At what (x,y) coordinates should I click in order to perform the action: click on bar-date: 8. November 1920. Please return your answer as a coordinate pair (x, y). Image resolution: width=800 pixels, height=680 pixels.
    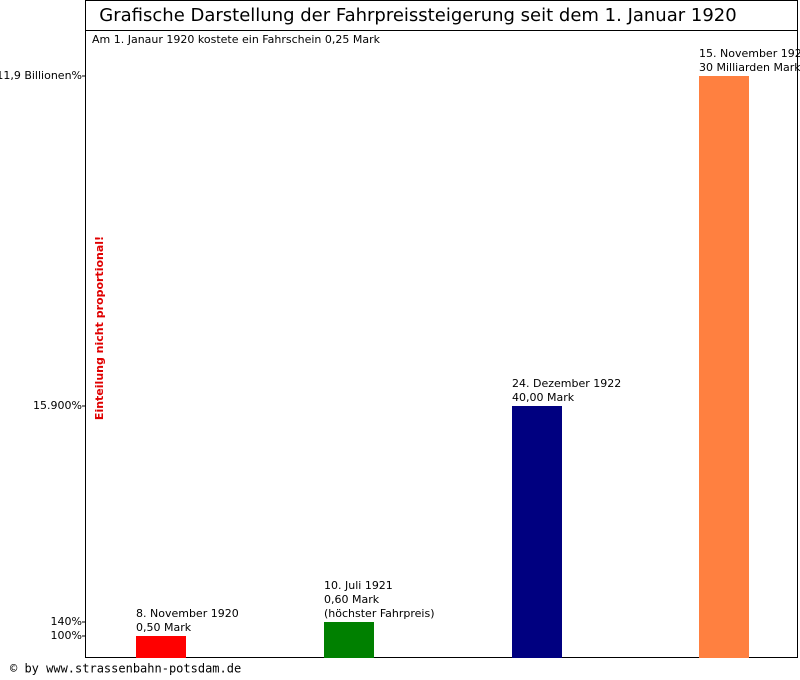
    Looking at the image, I should click on (187, 613).